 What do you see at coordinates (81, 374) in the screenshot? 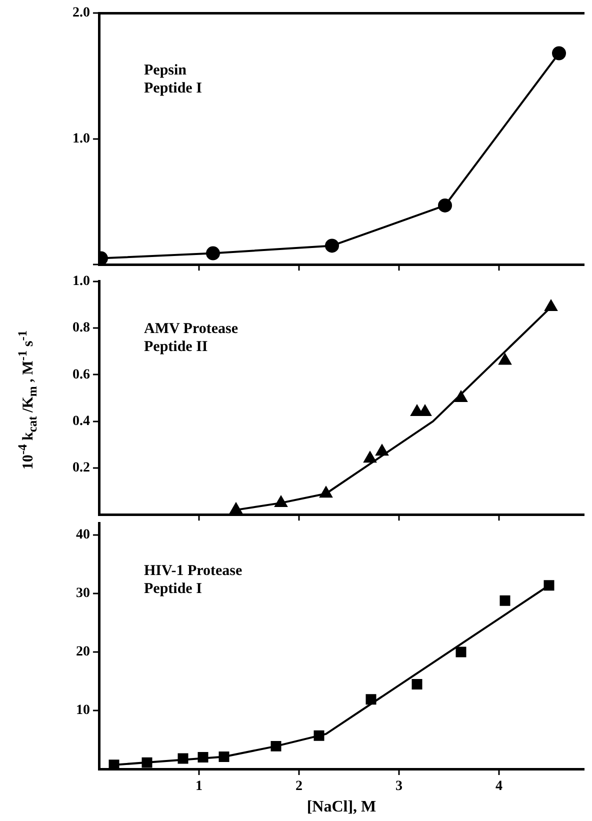
I see `y-tick-label: 0.6` at bounding box center [81, 374].